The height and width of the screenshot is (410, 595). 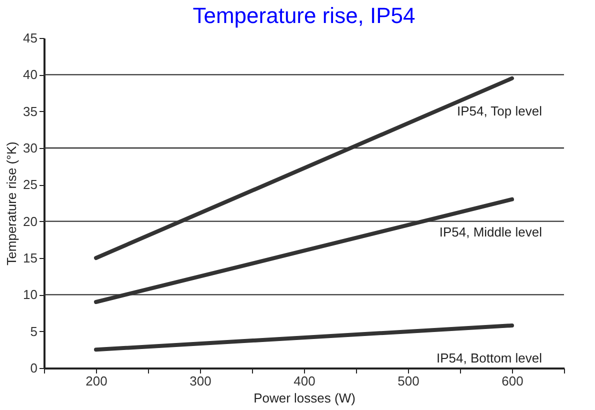 What do you see at coordinates (490, 232) in the screenshot?
I see `series-label: IP54, Middle level` at bounding box center [490, 232].